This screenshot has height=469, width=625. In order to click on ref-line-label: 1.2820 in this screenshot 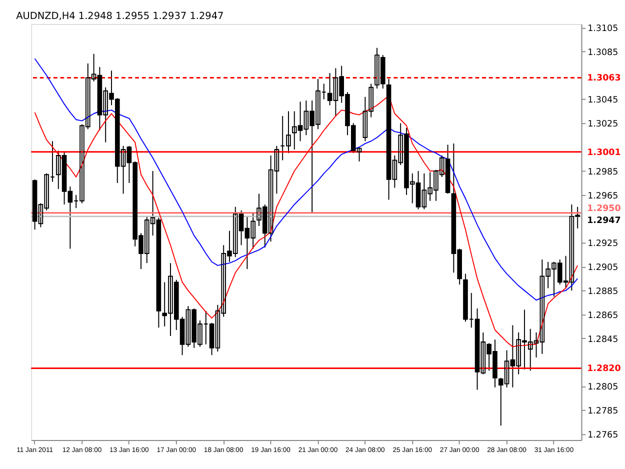, I will do `click(604, 369)`.